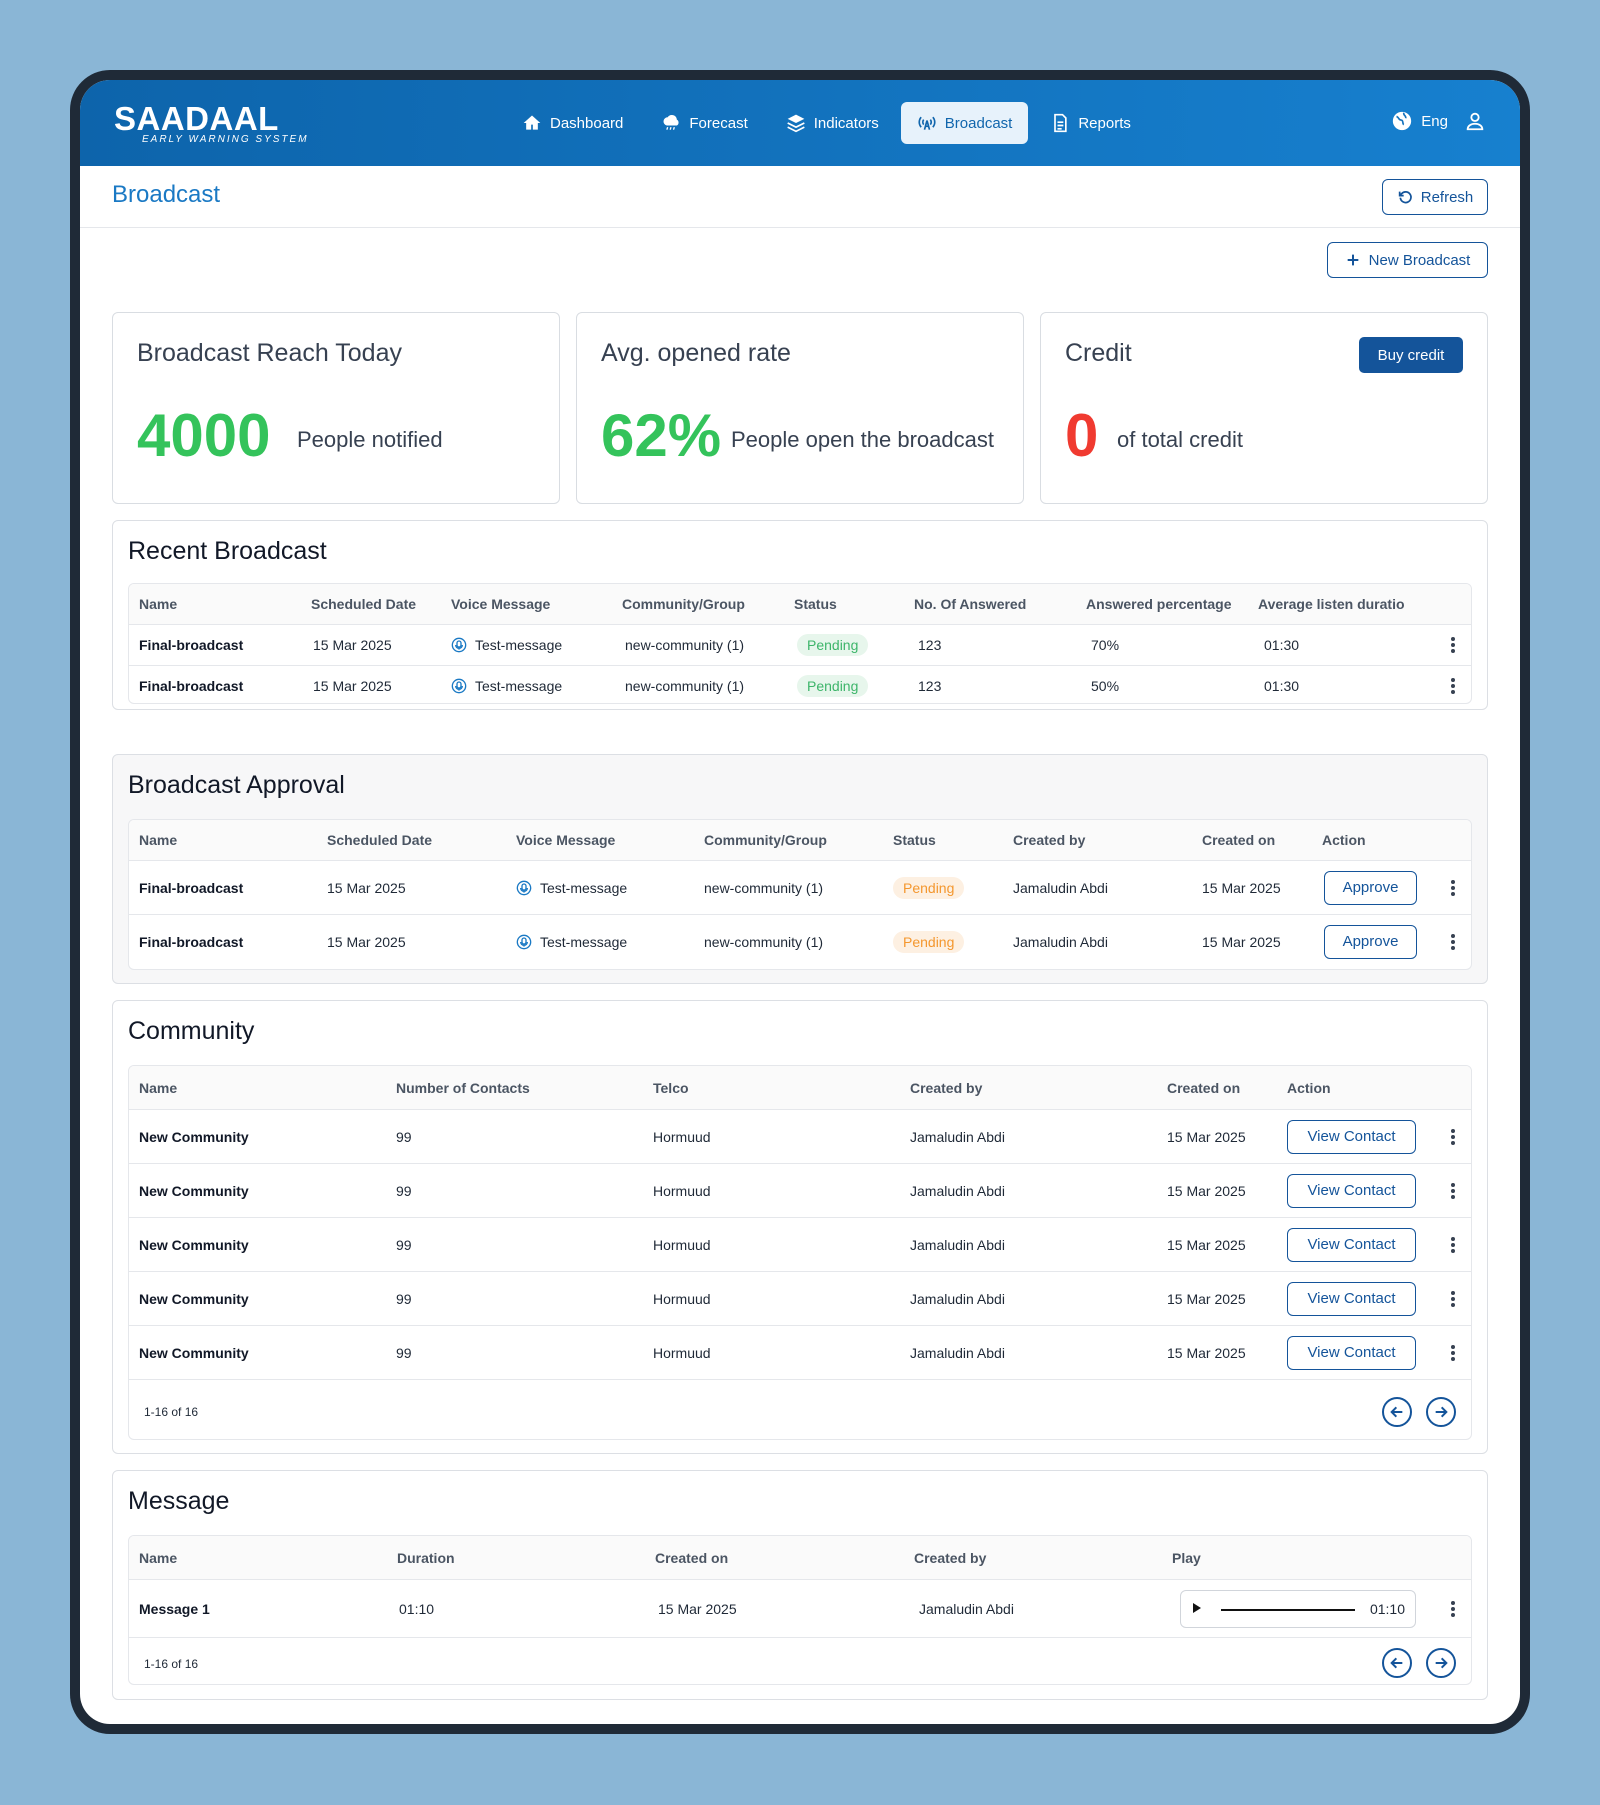 This screenshot has width=1600, height=1805. I want to click on section-title: Community, so click(191, 1031).